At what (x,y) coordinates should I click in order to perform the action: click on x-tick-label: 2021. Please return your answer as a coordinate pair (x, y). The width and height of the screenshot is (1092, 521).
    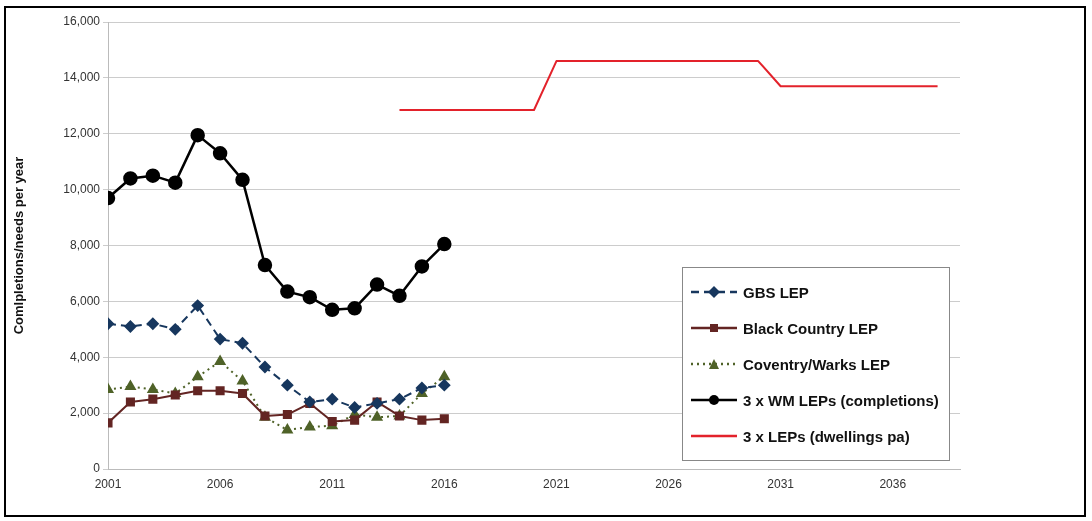
    Looking at the image, I should click on (557, 483).